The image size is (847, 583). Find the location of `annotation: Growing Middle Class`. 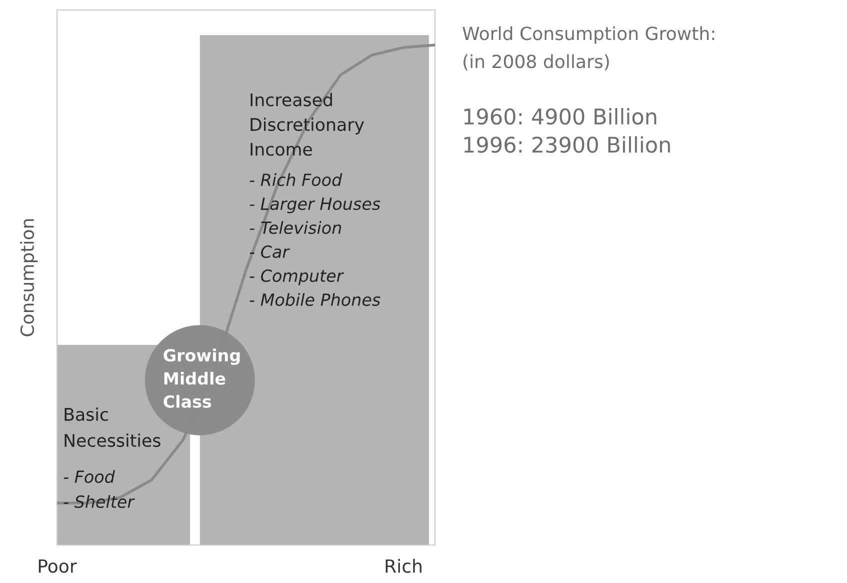

annotation: Growing Middle Class is located at coordinates (202, 378).